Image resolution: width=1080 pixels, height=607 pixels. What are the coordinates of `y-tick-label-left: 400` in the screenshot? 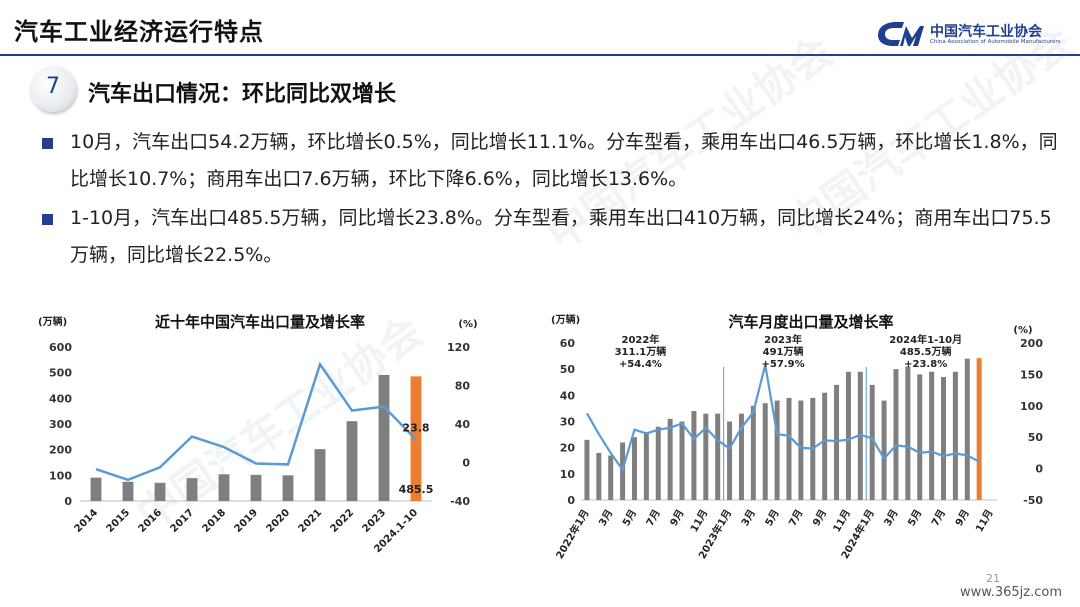 It's located at (60, 398).